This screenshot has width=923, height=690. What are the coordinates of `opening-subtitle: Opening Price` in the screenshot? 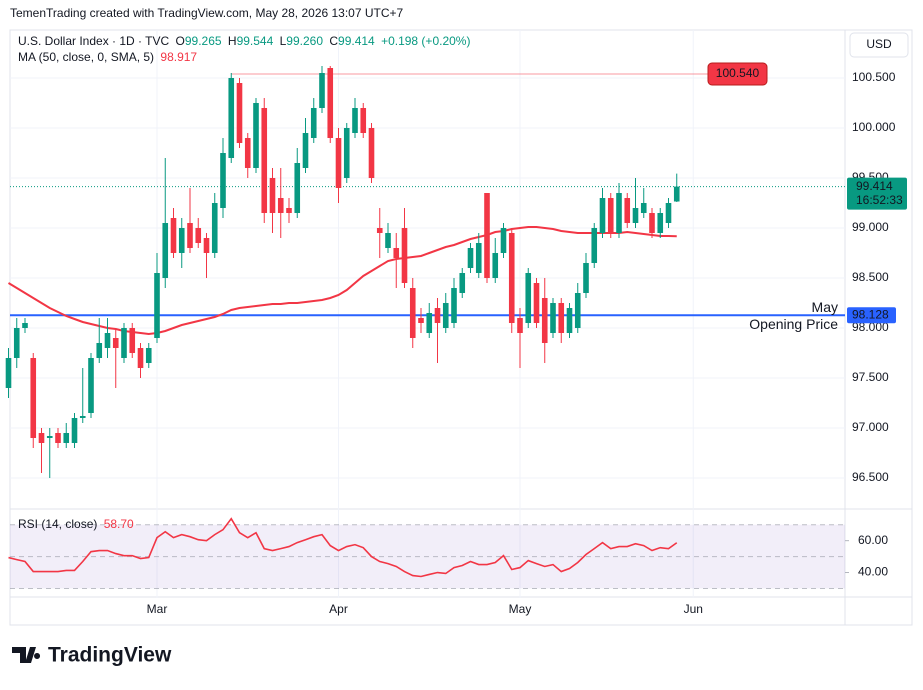 It's located at (793, 324).